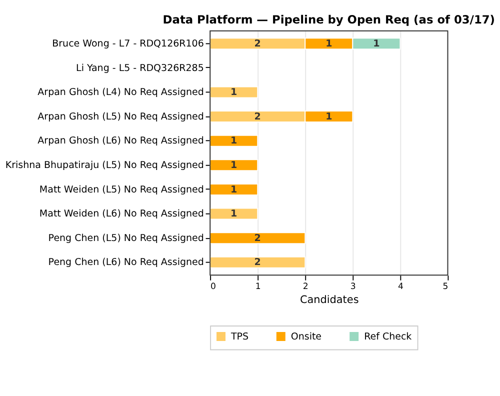 The width and height of the screenshot is (500, 396). Describe the element at coordinates (328, 19) in the screenshot. I see `chart-title: Data Platform — Pipeline by Open Req (as of 03/17)` at that location.